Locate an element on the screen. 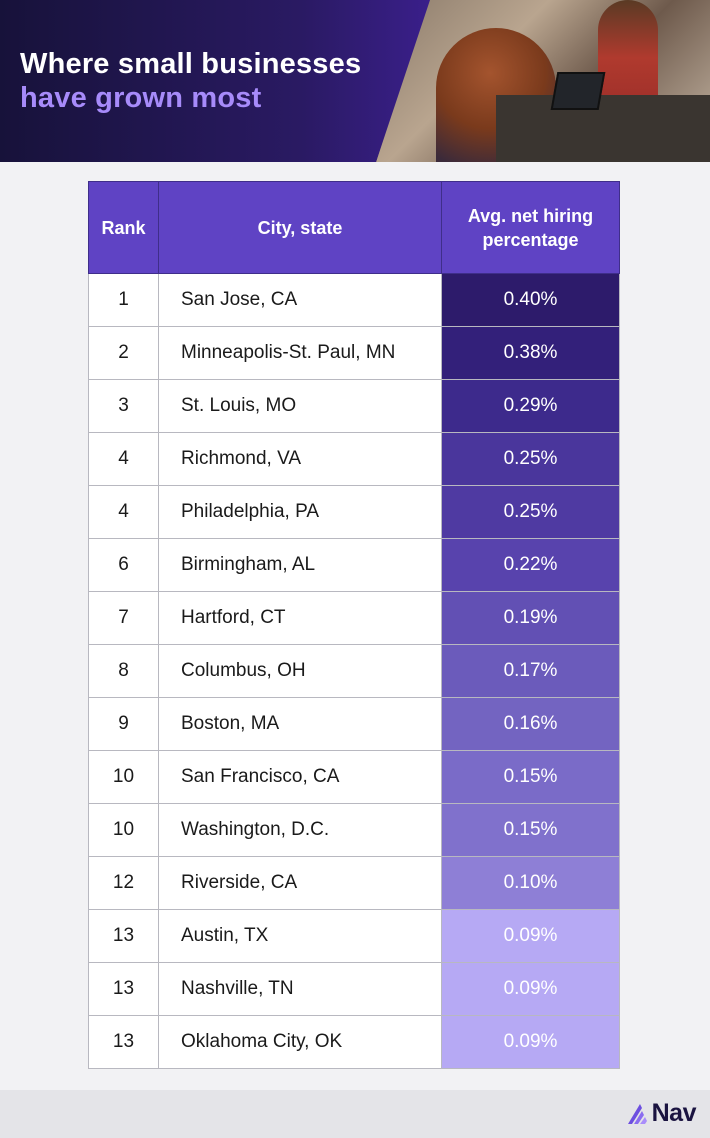 This screenshot has height=1138, width=710. table-row: 12 Riverside, CA 0.10% is located at coordinates (354, 883).